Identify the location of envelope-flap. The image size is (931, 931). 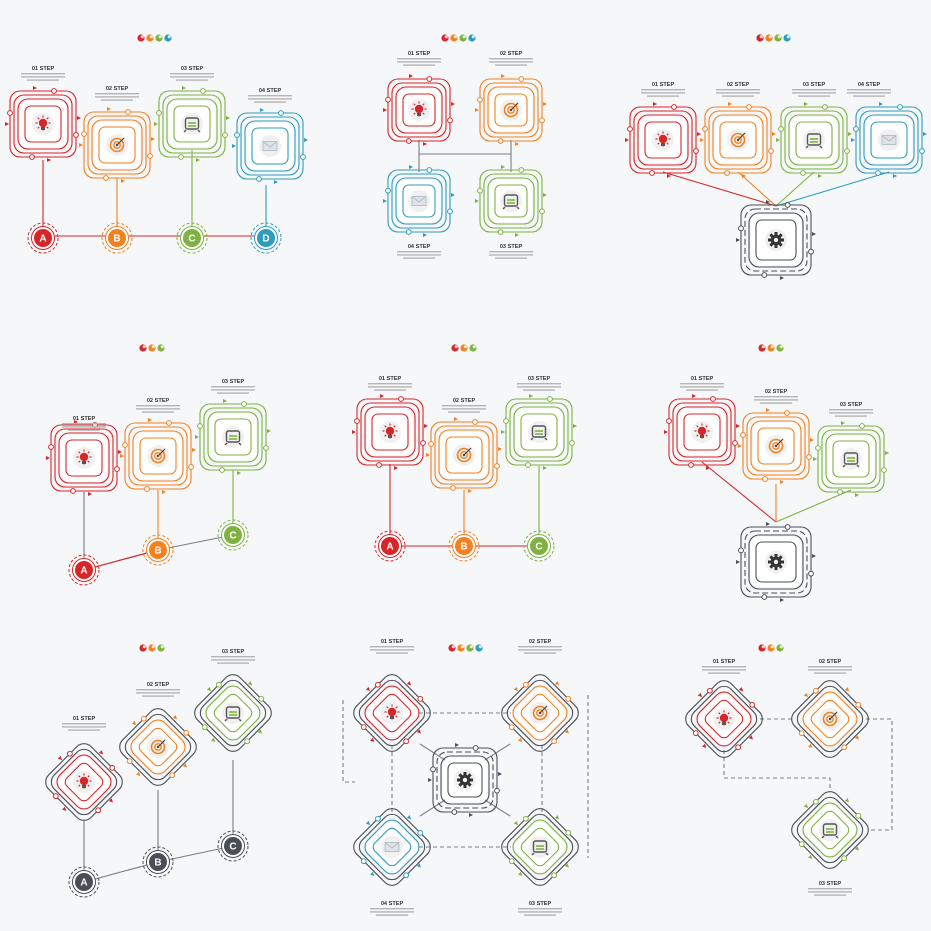
(392, 845).